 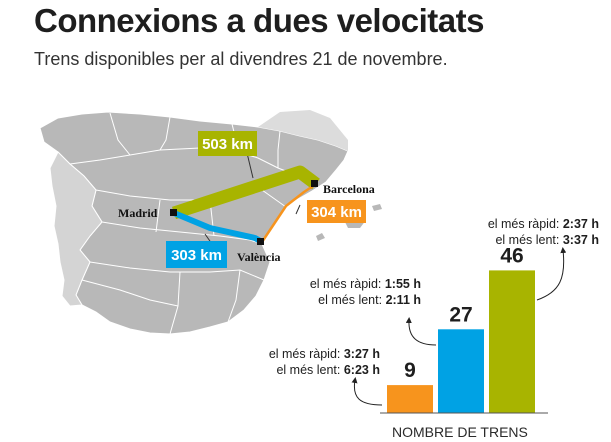 What do you see at coordinates (511, 255) in the screenshot?
I see `bar-value-label-3: 46` at bounding box center [511, 255].